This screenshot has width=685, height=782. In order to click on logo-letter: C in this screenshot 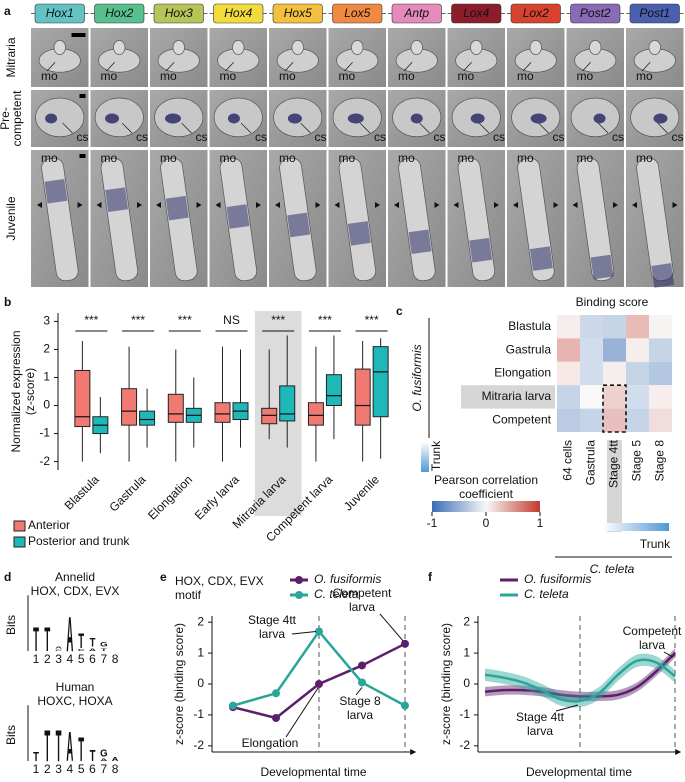, I will do `click(81, 650)`.